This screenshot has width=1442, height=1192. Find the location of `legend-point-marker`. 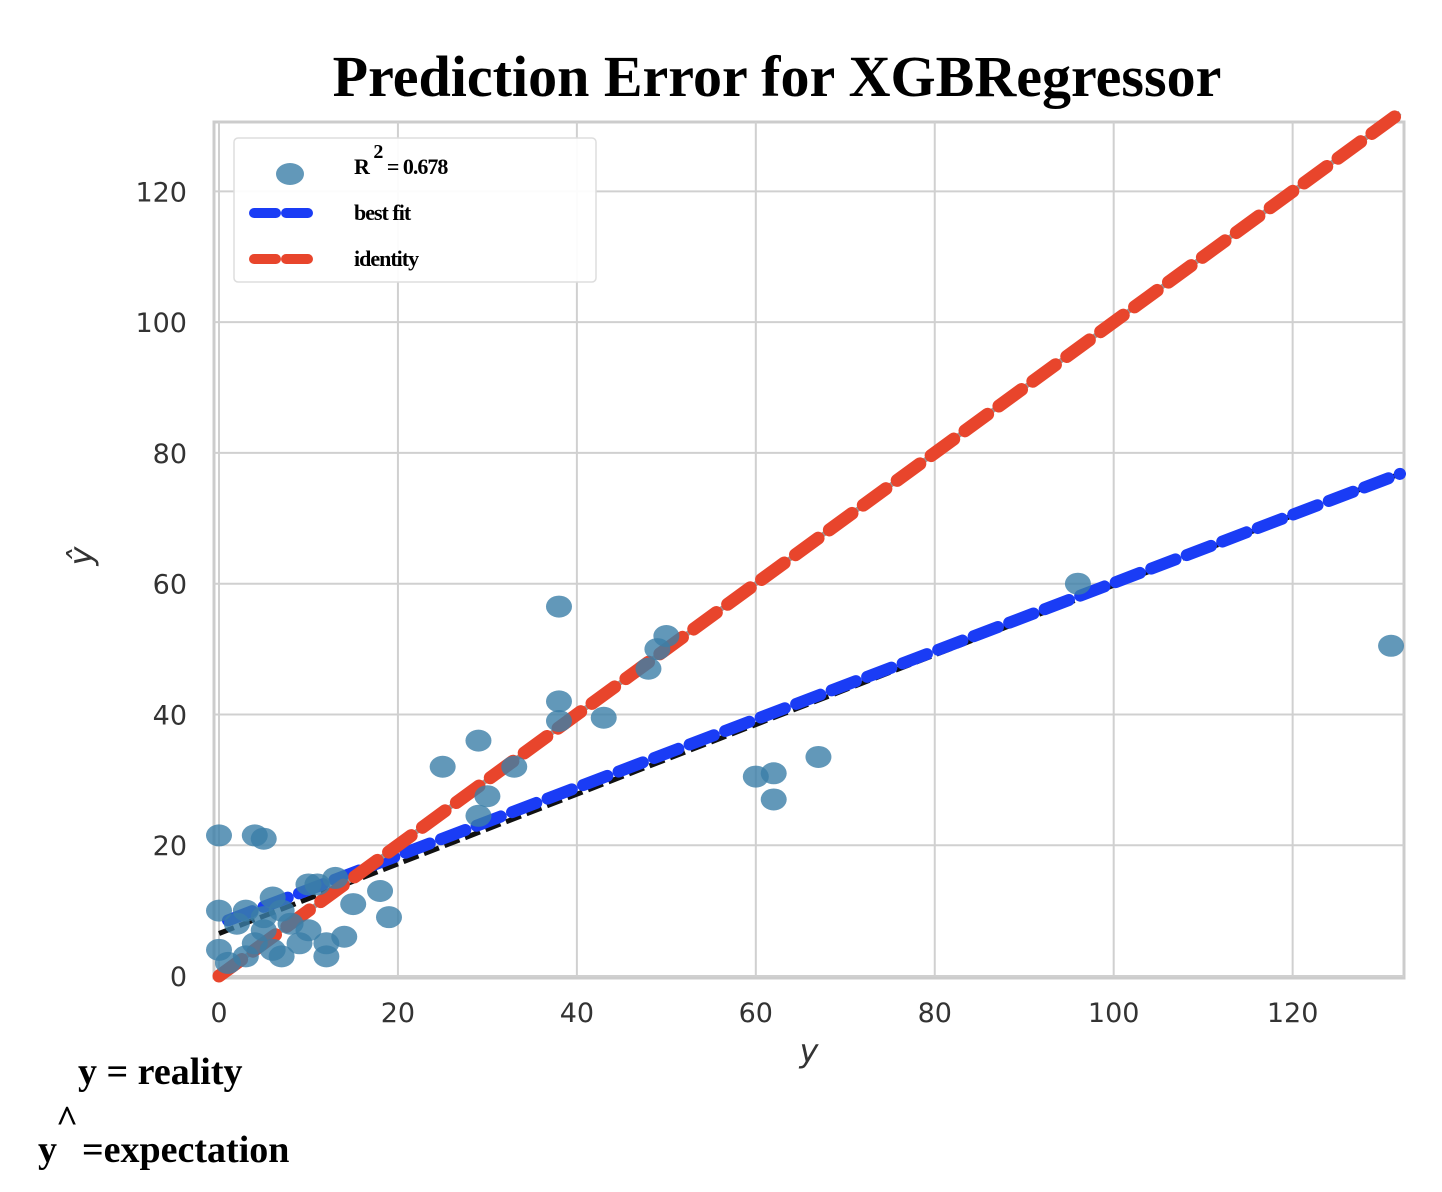

legend-point-marker is located at coordinates (290, 174).